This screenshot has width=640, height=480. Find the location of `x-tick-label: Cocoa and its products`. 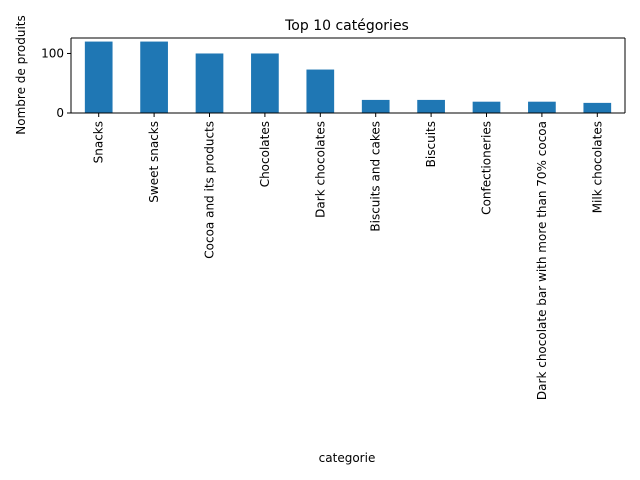

x-tick-label: Cocoa and its products is located at coordinates (210, 190).